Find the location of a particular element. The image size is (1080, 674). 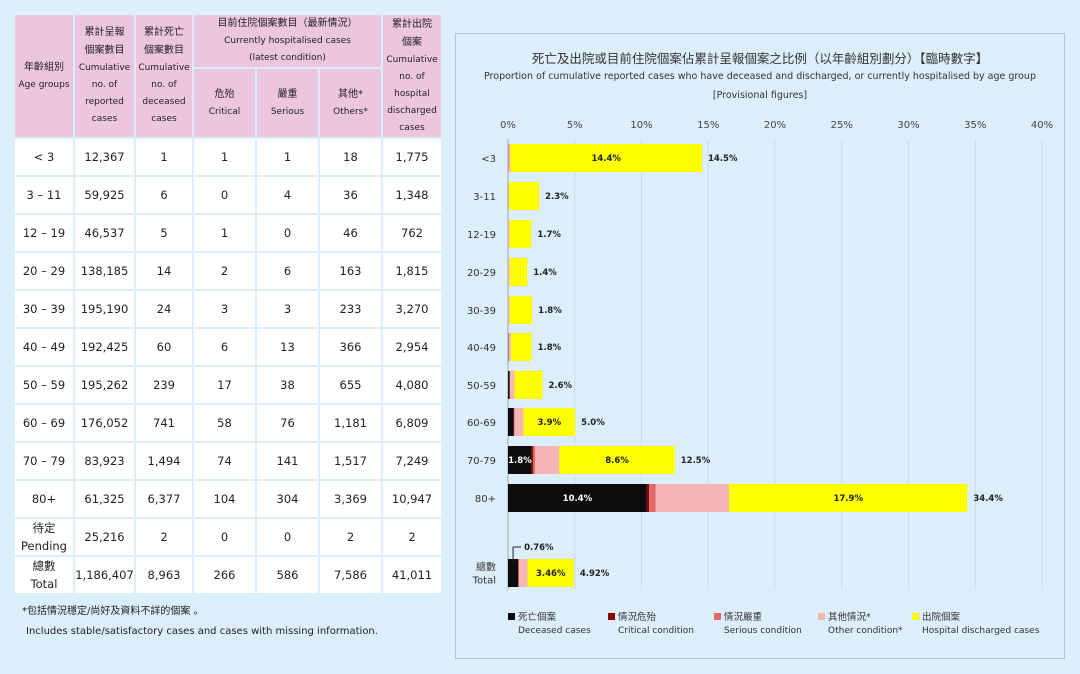

table-row: 12 – 19 46,537 5 1 0 46 762 is located at coordinates (228, 233).